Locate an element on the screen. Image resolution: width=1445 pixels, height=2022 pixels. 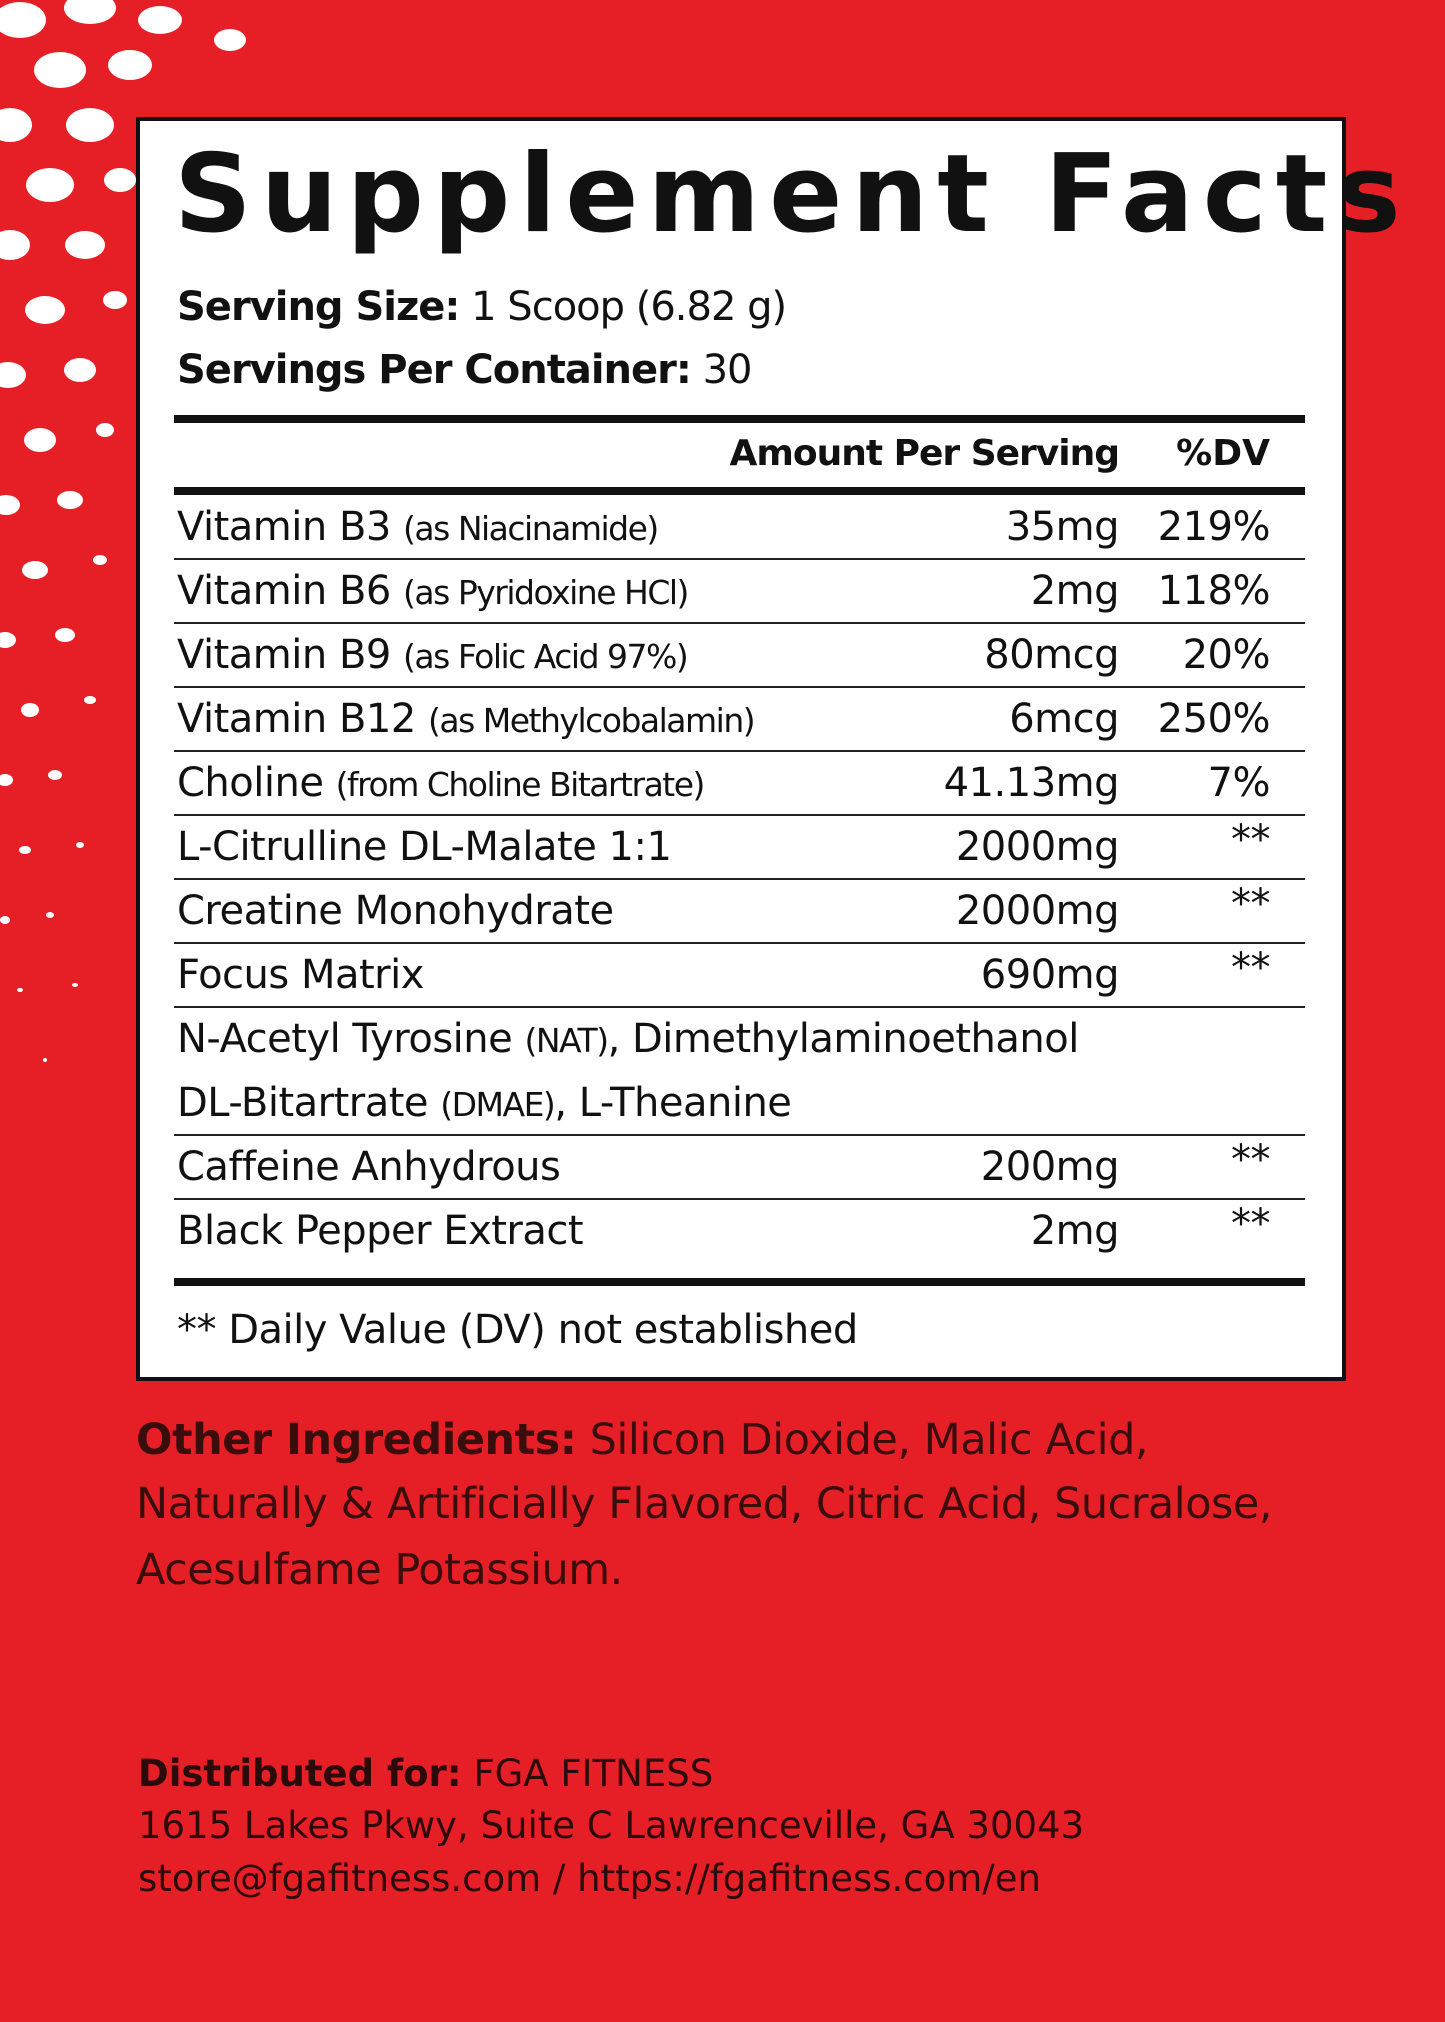
ingredient: Caffeine Anhydrous is located at coordinates (369, 1167).